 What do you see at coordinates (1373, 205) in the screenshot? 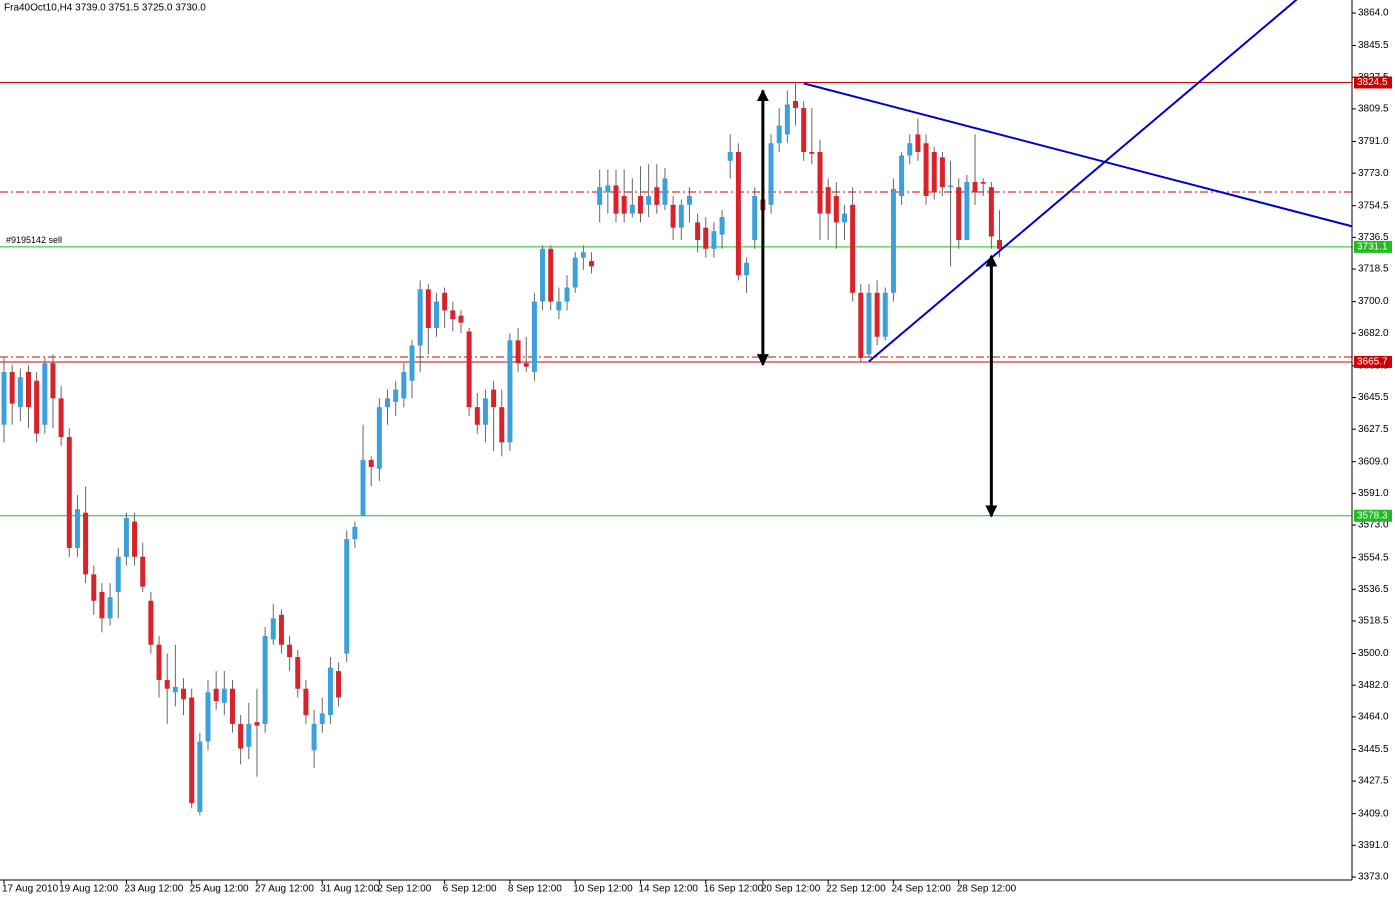
I see `y-tick-label: 3754.5` at bounding box center [1373, 205].